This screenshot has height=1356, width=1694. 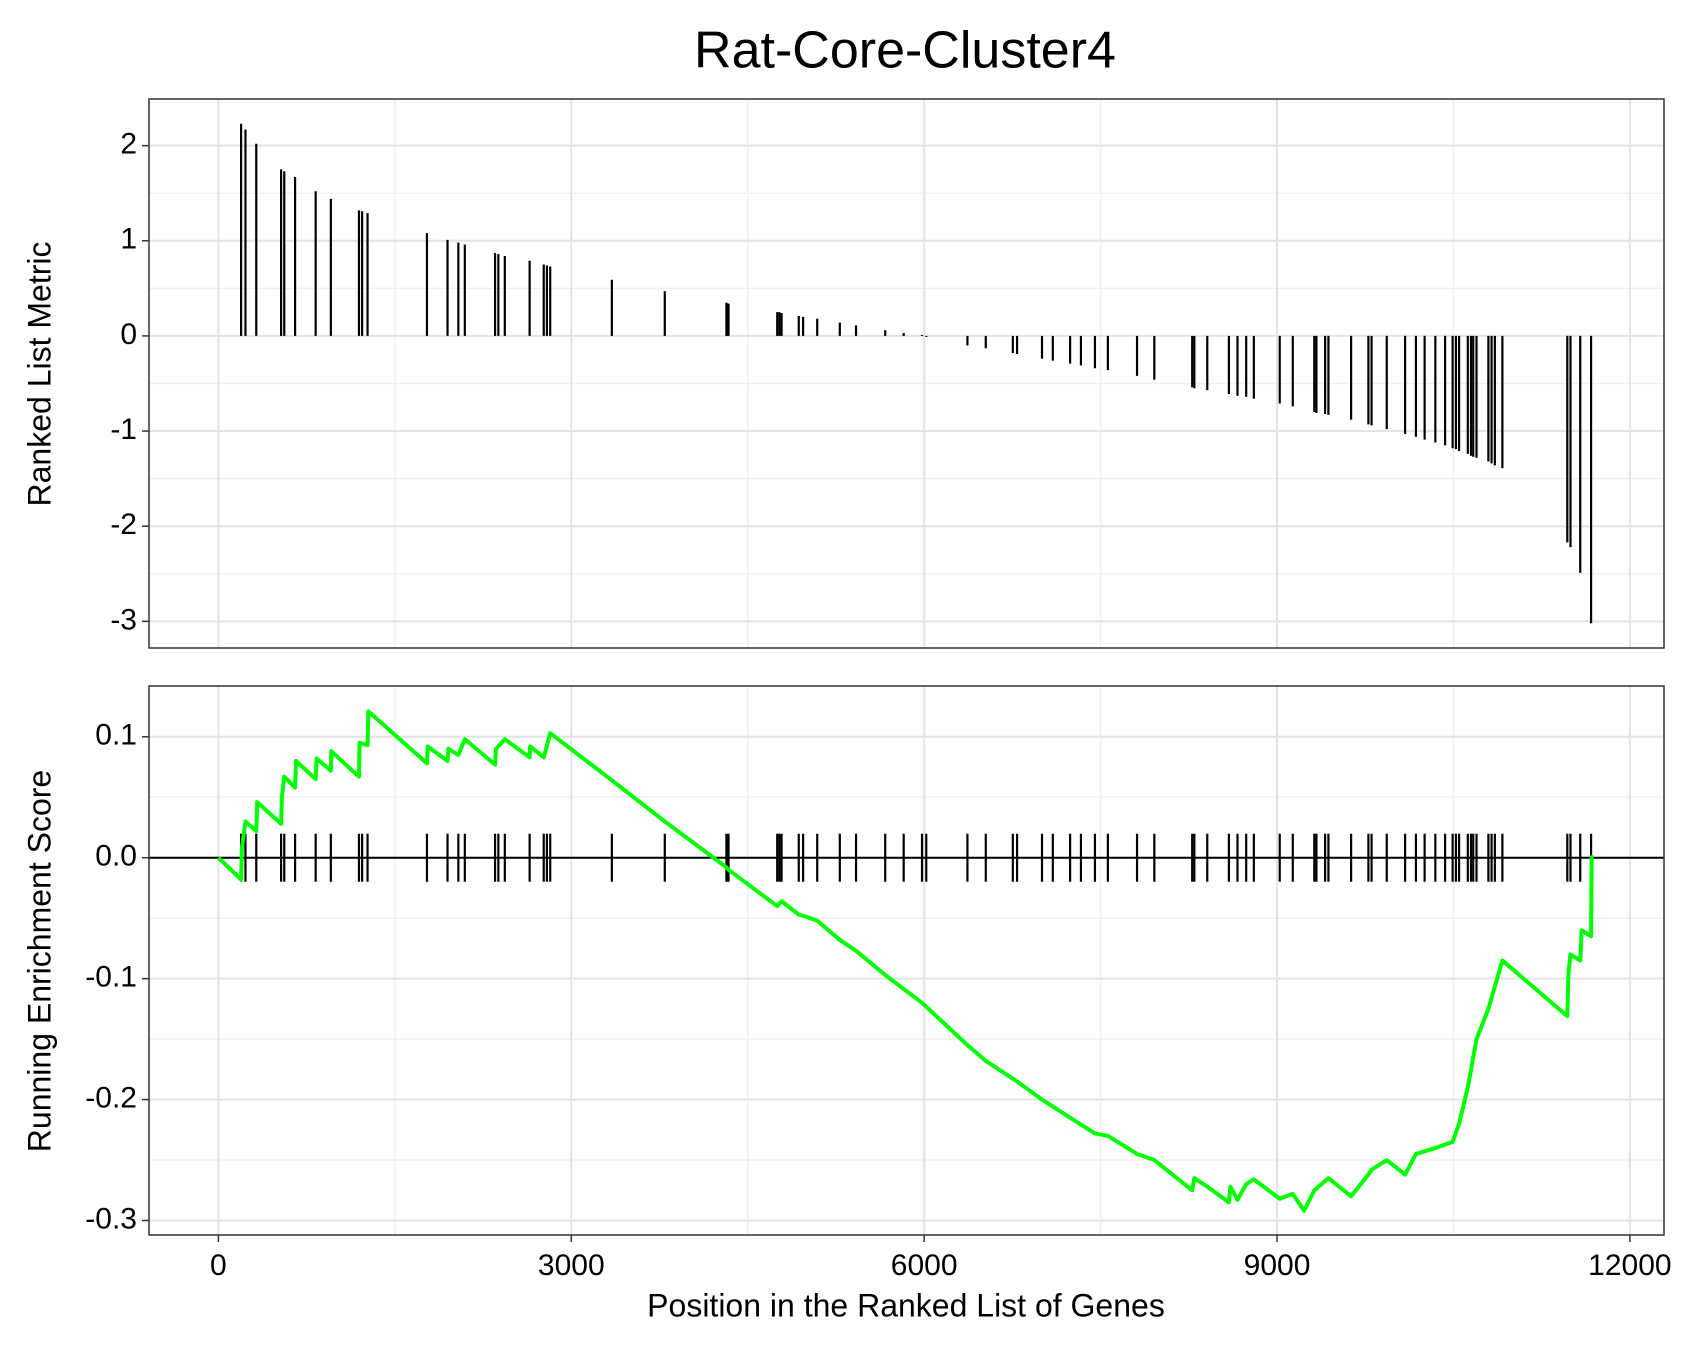 I want to click on y-tick-label: -2, so click(x=123, y=524).